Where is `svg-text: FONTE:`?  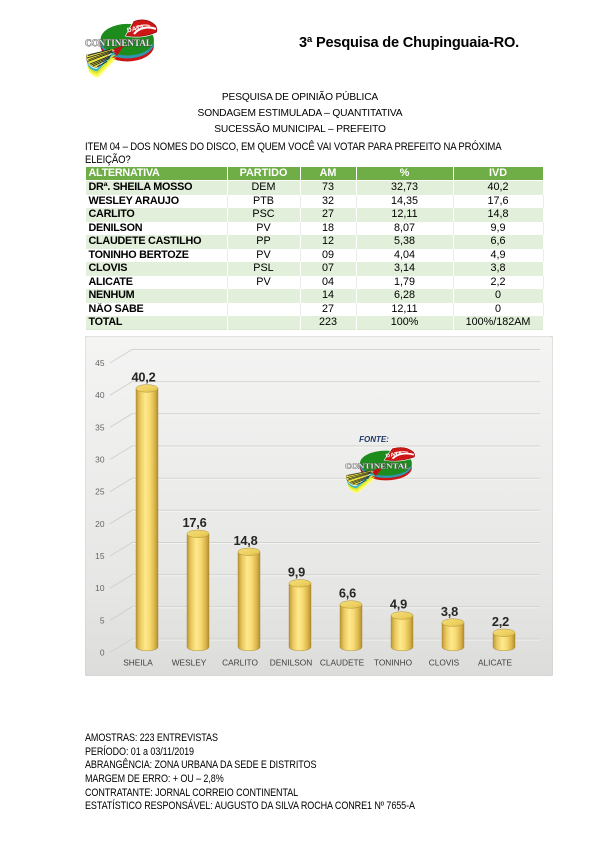
svg-text: FONTE: is located at coordinates (374, 439).